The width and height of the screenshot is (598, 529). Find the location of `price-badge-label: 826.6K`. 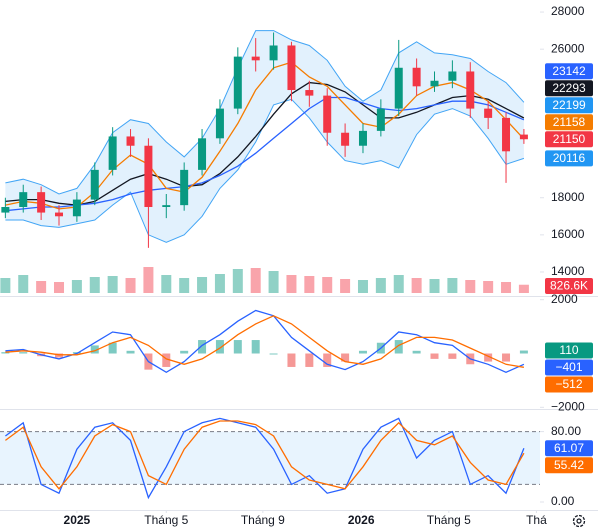

price-badge-label: 826.6K is located at coordinates (569, 286).